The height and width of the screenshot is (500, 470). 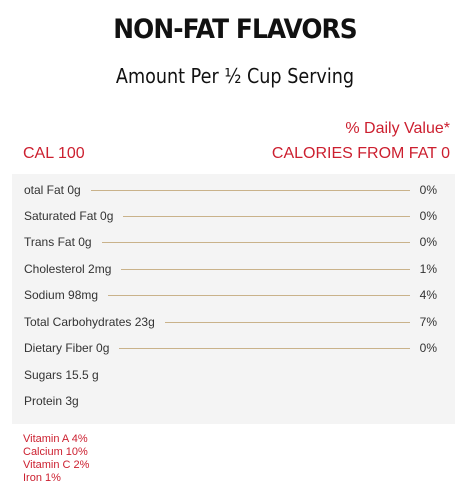 I want to click on calories: CAL 100, so click(x=54, y=153).